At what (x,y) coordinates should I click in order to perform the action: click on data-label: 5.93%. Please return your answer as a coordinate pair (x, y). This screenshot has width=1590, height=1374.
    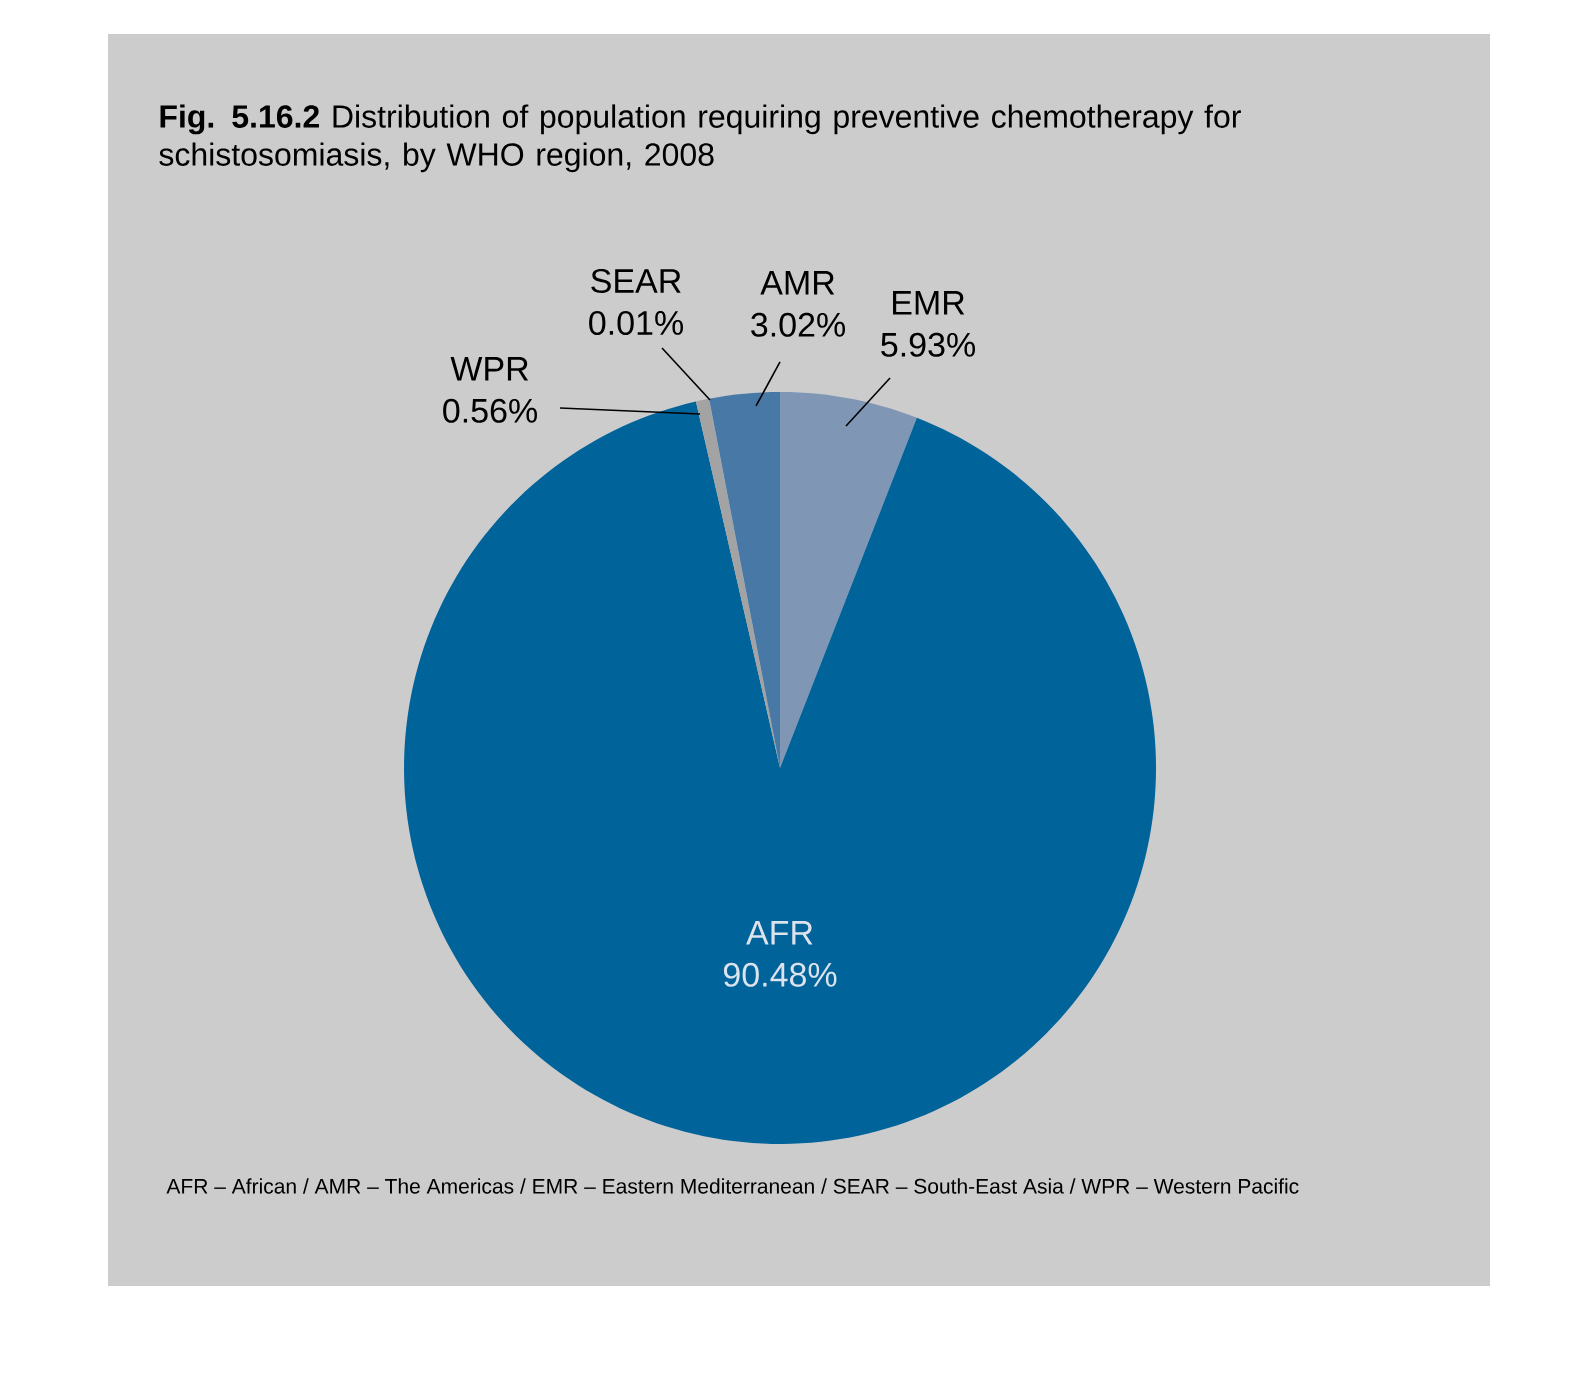
    Looking at the image, I should click on (928, 344).